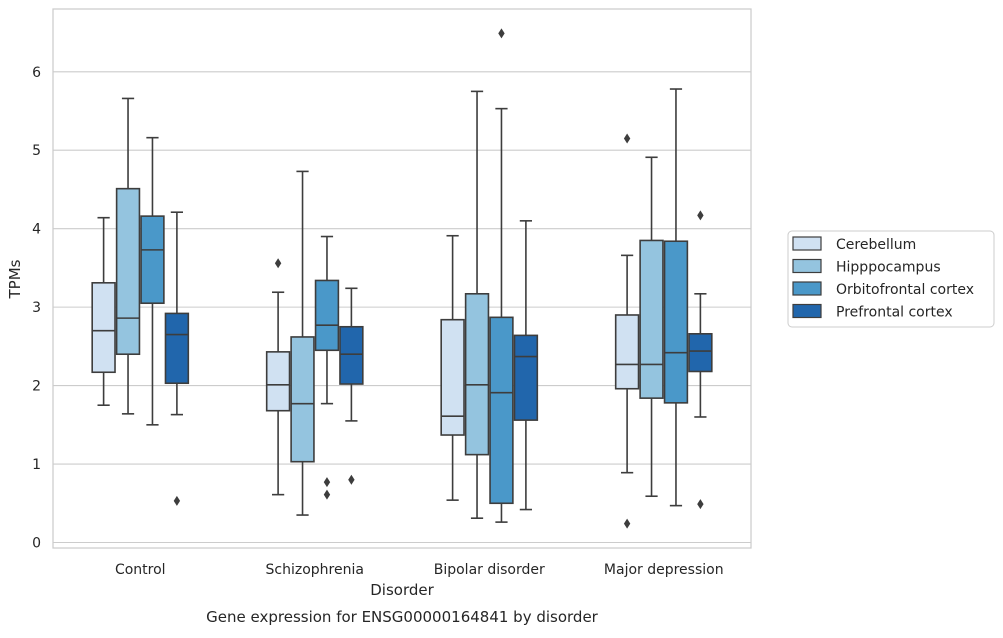 The height and width of the screenshot is (638, 1003). What do you see at coordinates (315, 570) in the screenshot?
I see `x-tick-label: Schizophrenia` at bounding box center [315, 570].